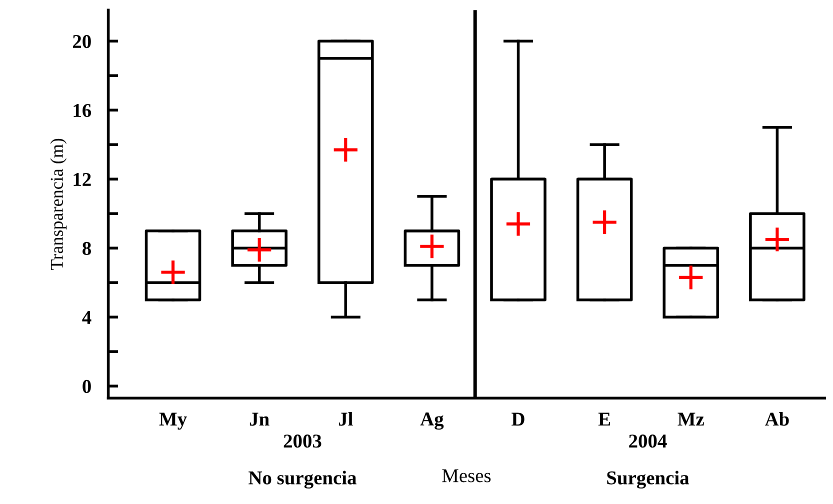 Image resolution: width=833 pixels, height=504 pixels. What do you see at coordinates (86, 387) in the screenshot?
I see `y-tick-label: 0` at bounding box center [86, 387].